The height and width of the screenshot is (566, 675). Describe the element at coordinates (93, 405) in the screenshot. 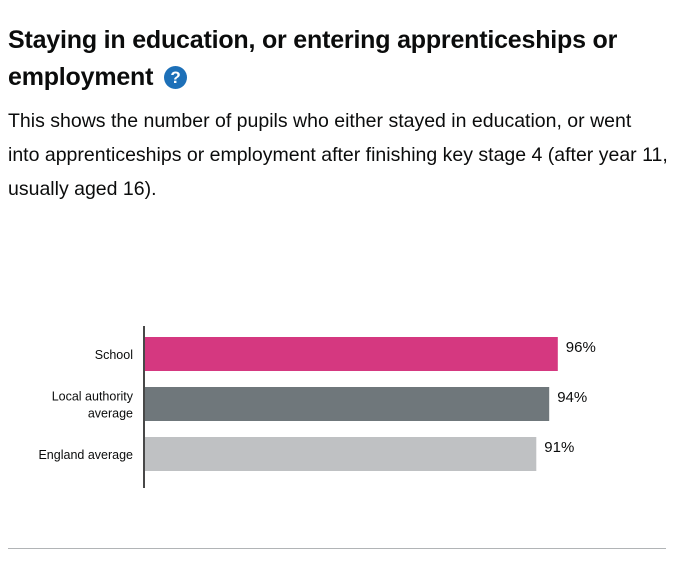

I see `category-label-local-authority-average: Local authority average` at that location.